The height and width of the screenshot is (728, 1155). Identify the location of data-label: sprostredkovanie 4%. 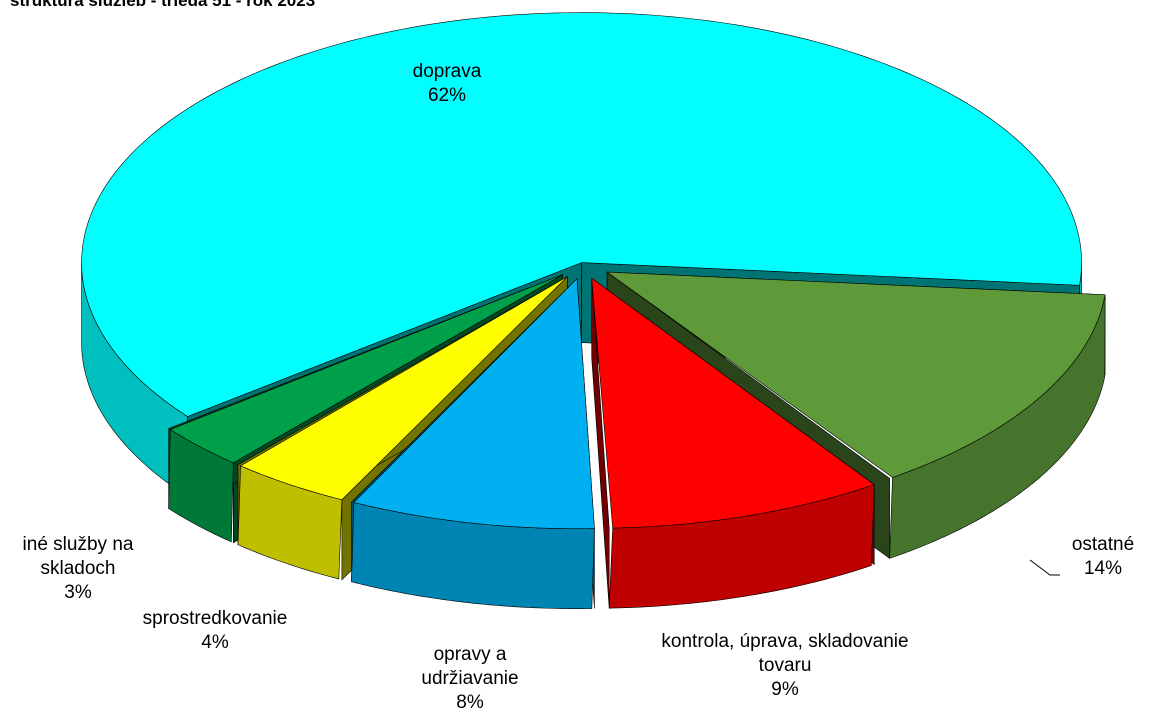
(215, 631).